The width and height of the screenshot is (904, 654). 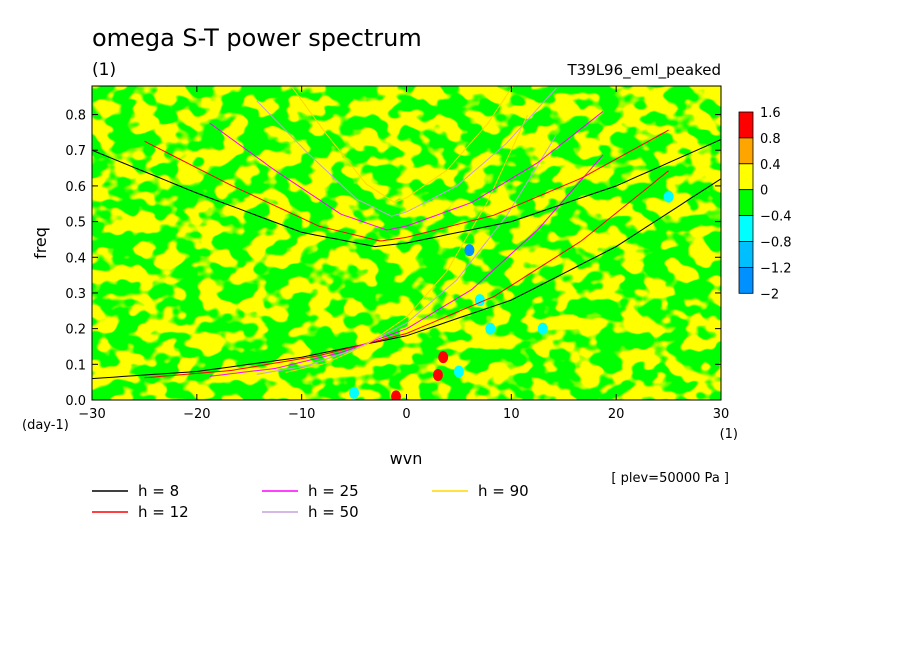 I want to click on colorbar-level-label: −1.2, so click(x=776, y=268).